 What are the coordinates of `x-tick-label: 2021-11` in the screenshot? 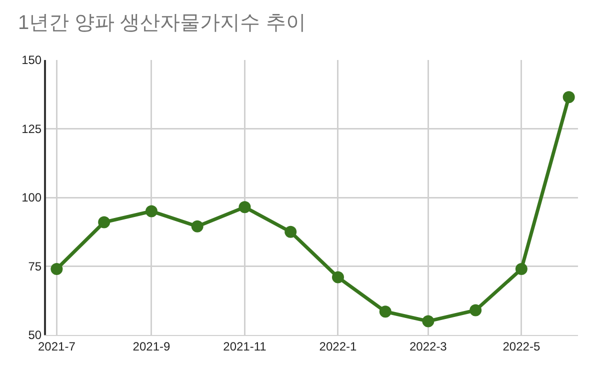 It's located at (245, 346).